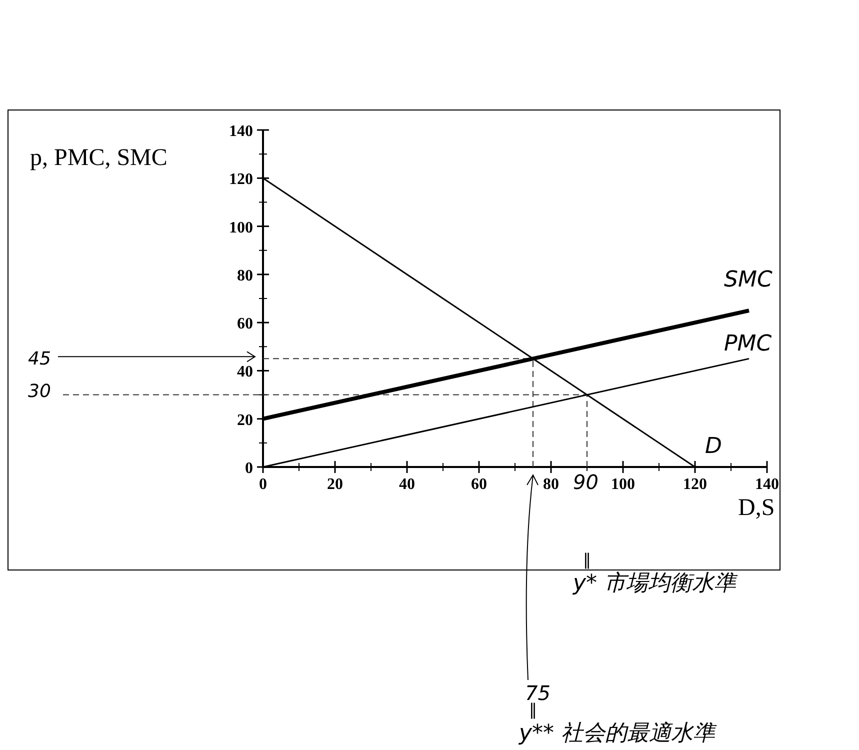 The height and width of the screenshot is (750, 859). Describe the element at coordinates (748, 280) in the screenshot. I see `series-label: SMC` at that location.